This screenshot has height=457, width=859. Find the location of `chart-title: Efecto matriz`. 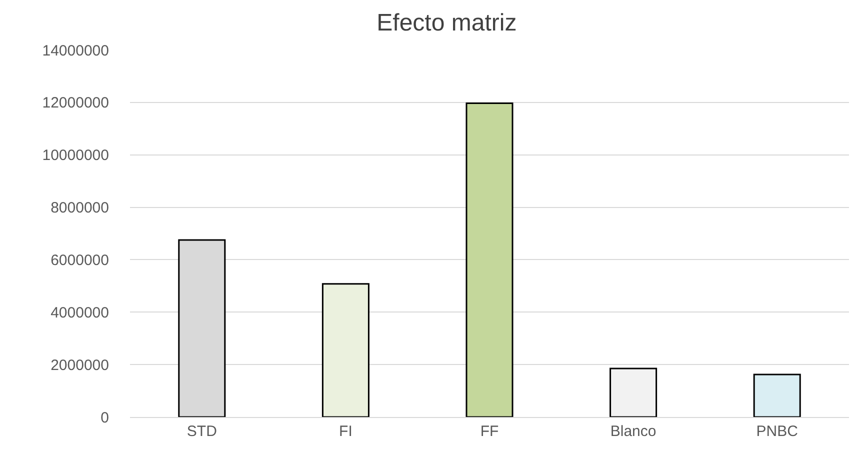

chart-title: Efecto matriz is located at coordinates (446, 23).